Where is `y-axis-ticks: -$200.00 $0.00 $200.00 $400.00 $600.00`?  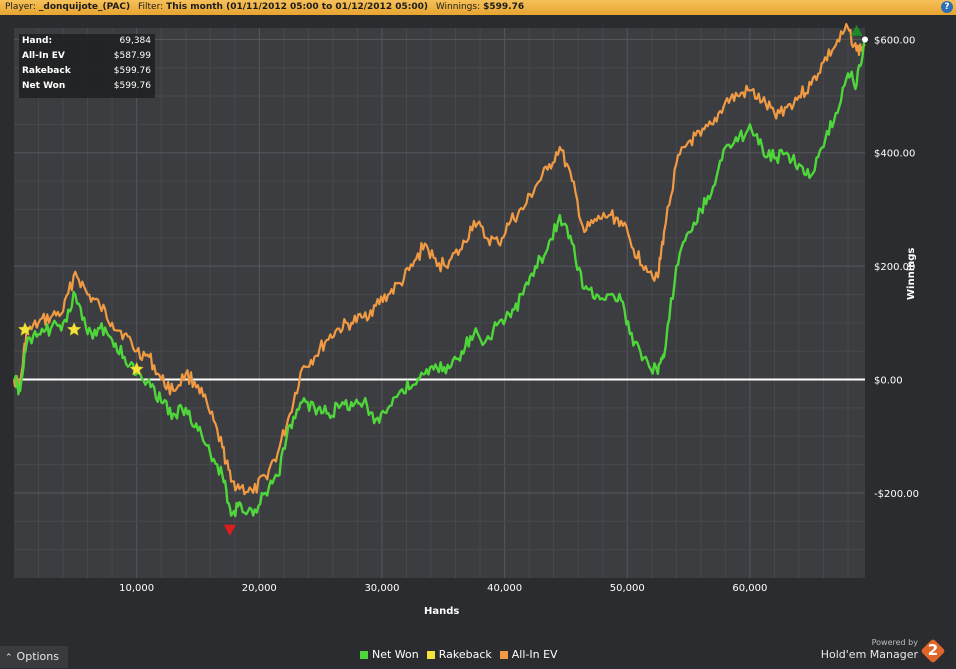 y-axis-ticks: -$200.00 $0.00 $200.00 $400.00 $600.00 is located at coordinates (896, 267).